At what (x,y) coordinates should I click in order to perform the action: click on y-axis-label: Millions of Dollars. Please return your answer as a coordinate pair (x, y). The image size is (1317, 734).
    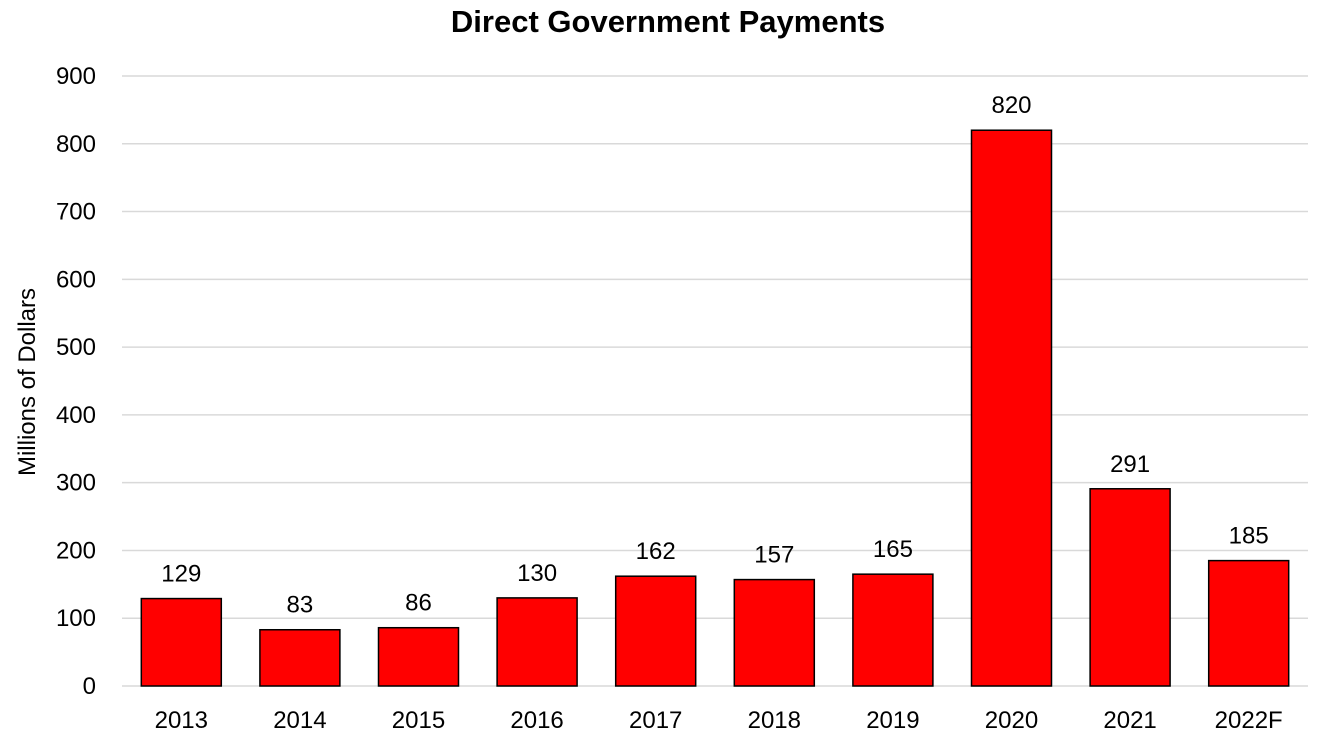
    Looking at the image, I should click on (27, 382).